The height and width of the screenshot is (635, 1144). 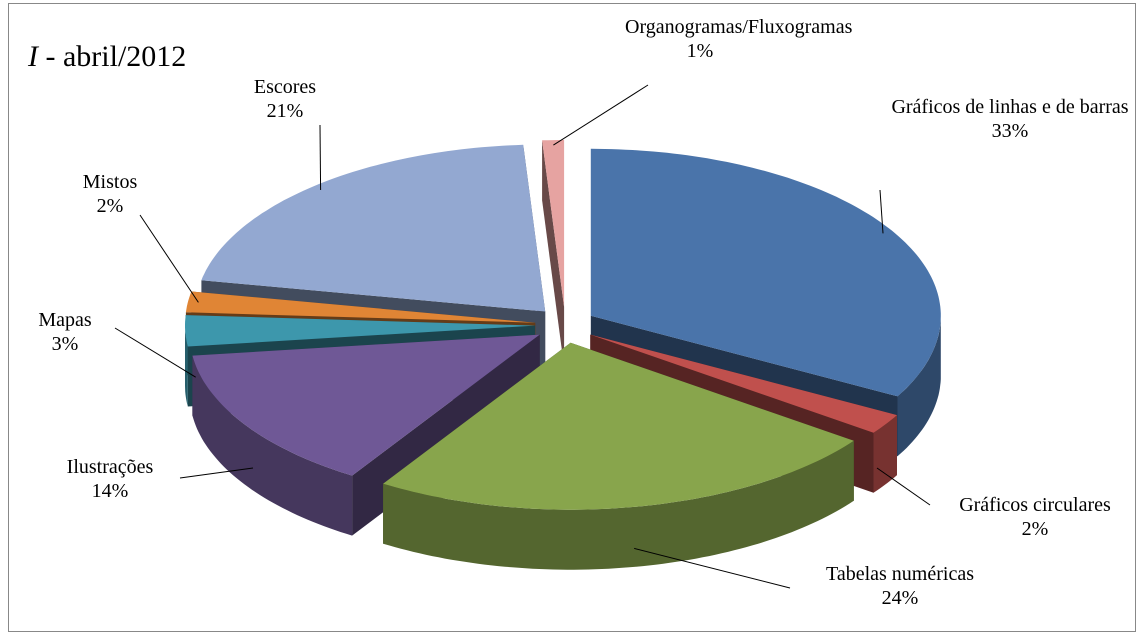 I want to click on category-label: Organogramas/Fluxogramas, so click(x=739, y=27).